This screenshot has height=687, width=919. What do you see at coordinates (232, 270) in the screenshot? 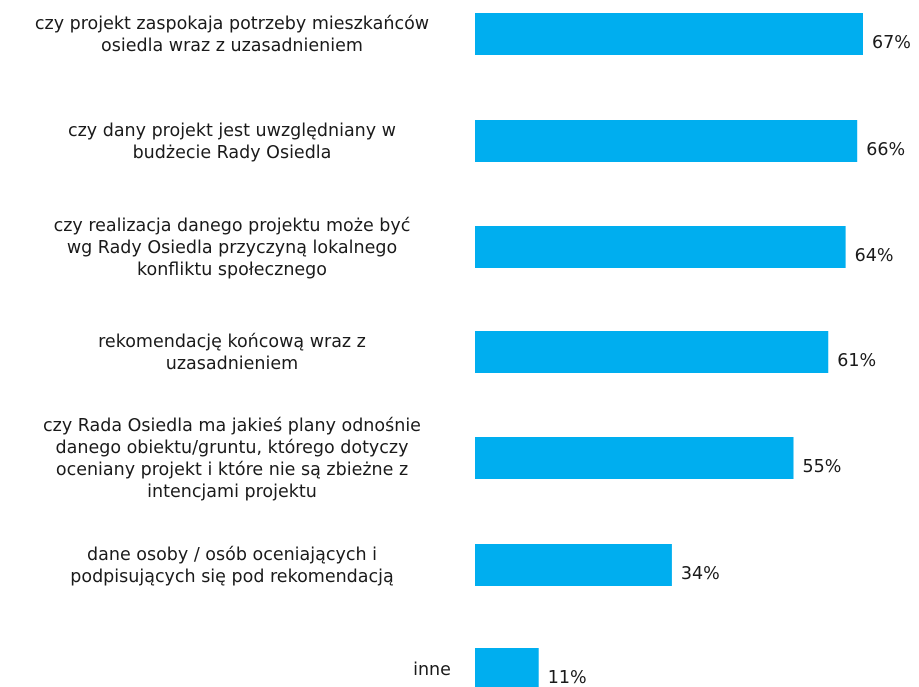
I see `category-label-line: konfliktu społecznego` at bounding box center [232, 270].